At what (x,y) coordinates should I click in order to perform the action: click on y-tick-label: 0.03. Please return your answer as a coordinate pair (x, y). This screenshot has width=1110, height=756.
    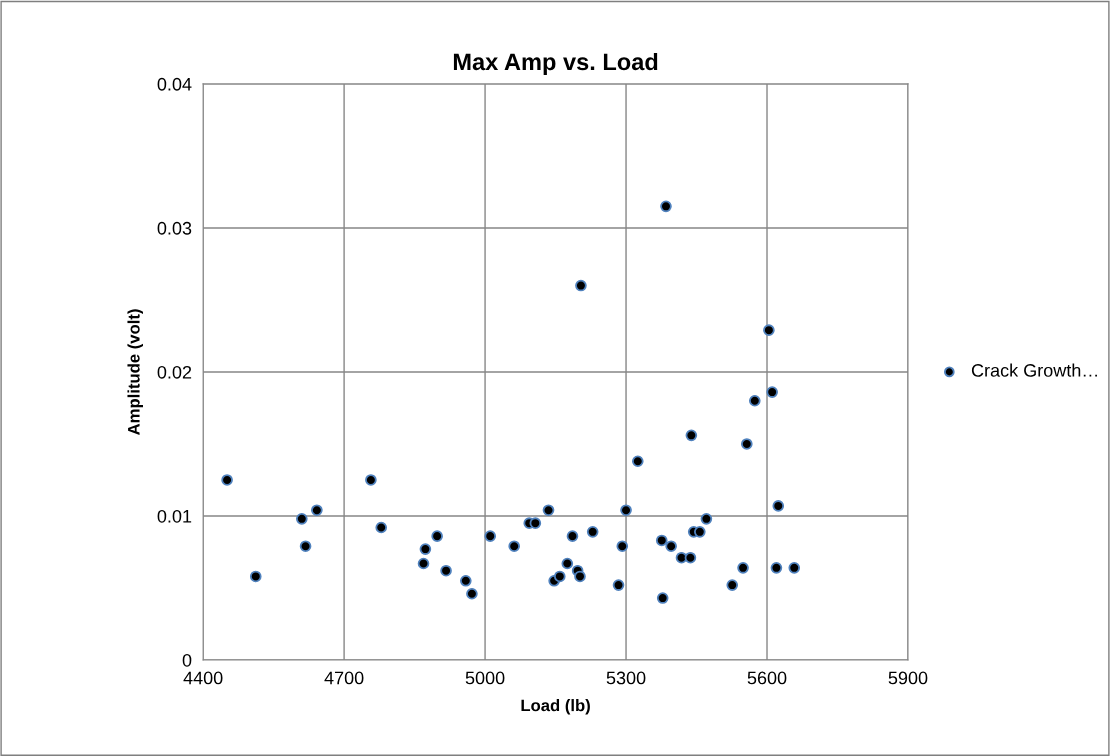
    Looking at the image, I should click on (174, 228).